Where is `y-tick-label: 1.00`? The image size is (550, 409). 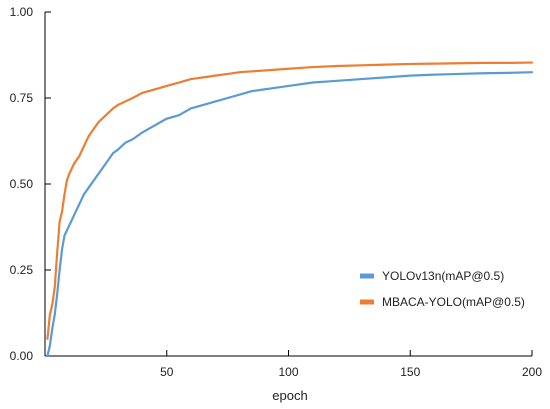
y-tick-label: 1.00 is located at coordinates (22, 12).